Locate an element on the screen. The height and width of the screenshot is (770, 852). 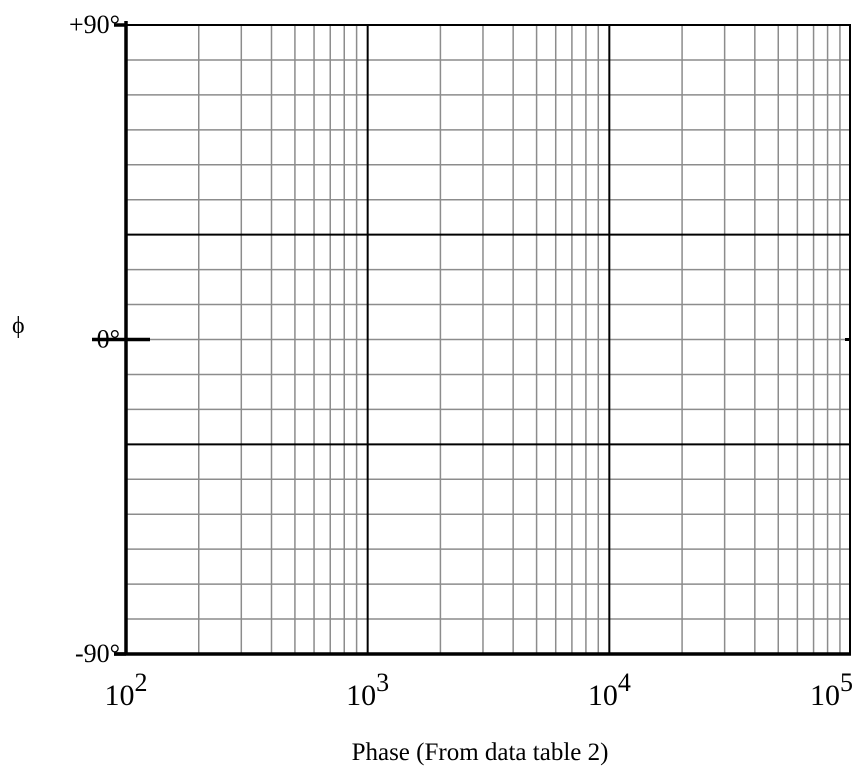
x-tick-label: 10⁵ is located at coordinates (831, 690).